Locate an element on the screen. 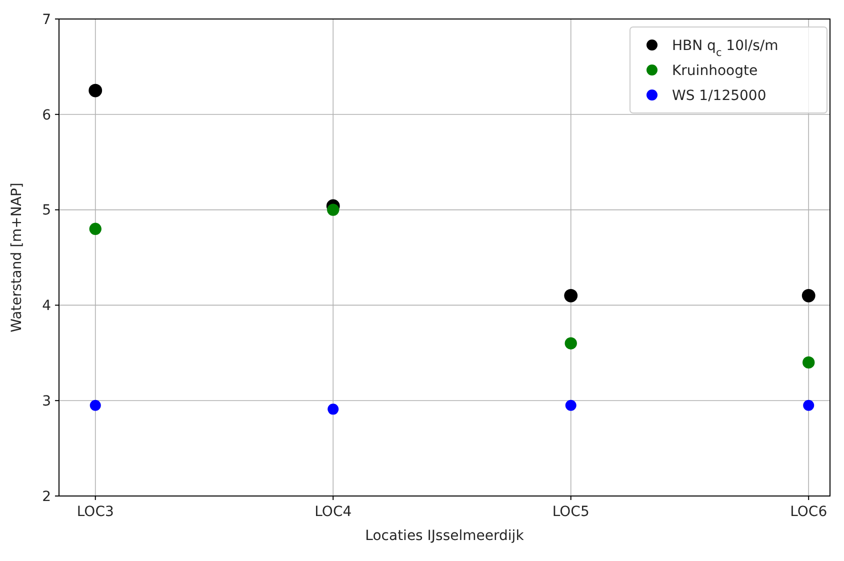 The image size is (844, 561). x-tick-label: LOC5 is located at coordinates (571, 512).